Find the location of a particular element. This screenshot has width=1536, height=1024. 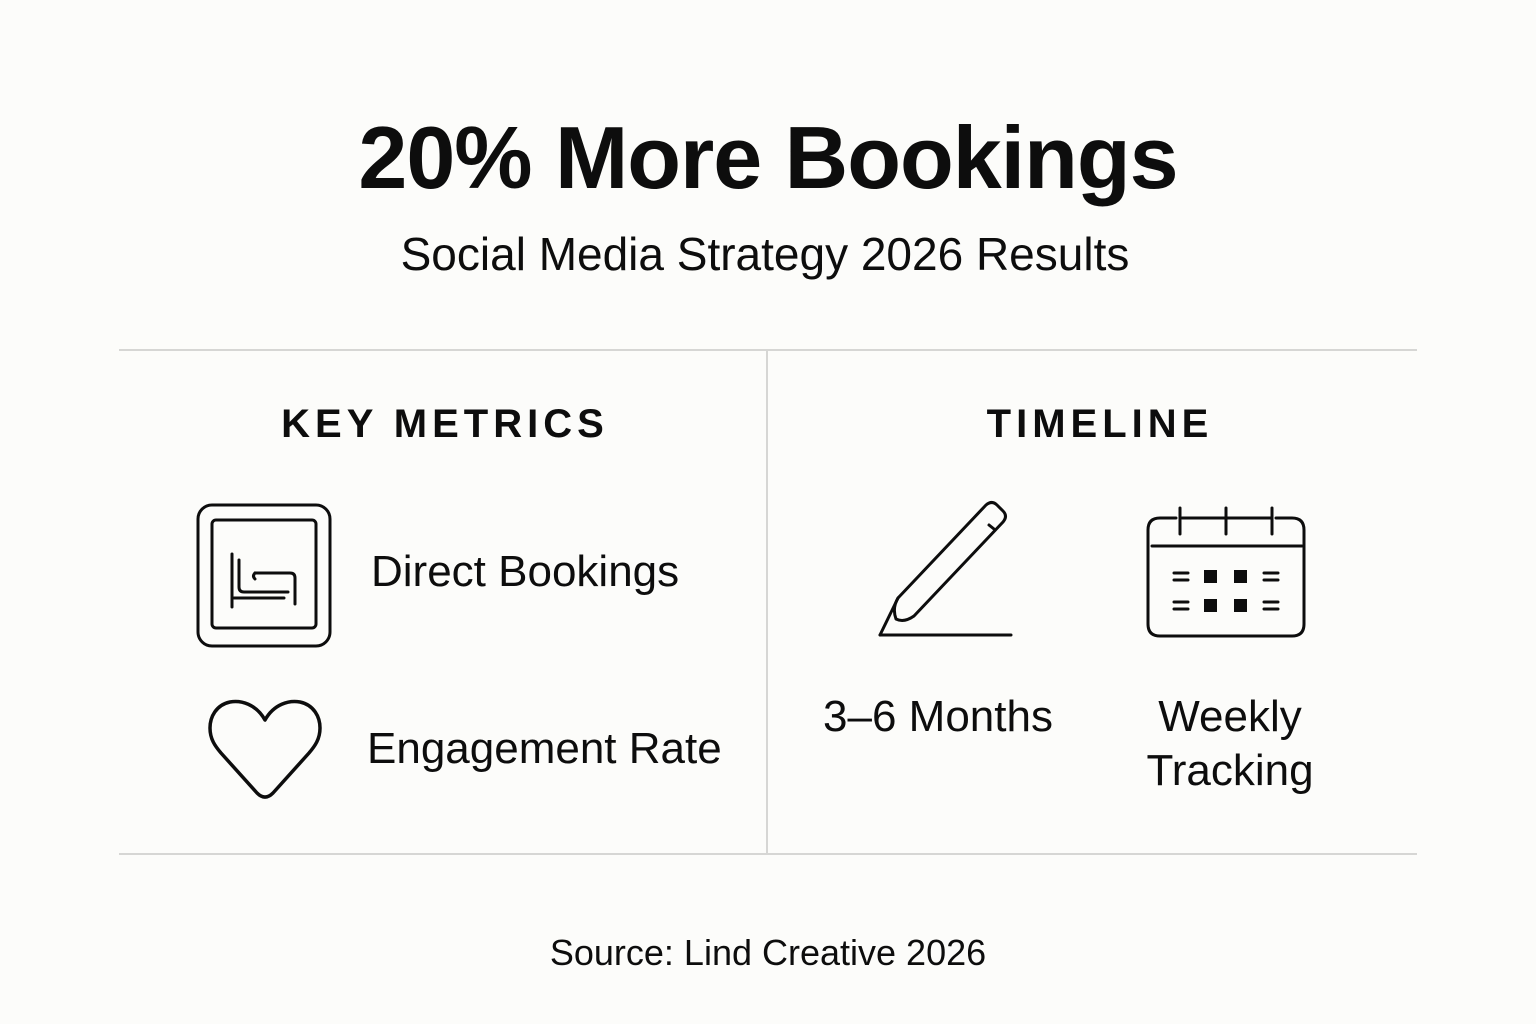

top-divider is located at coordinates (768, 350).